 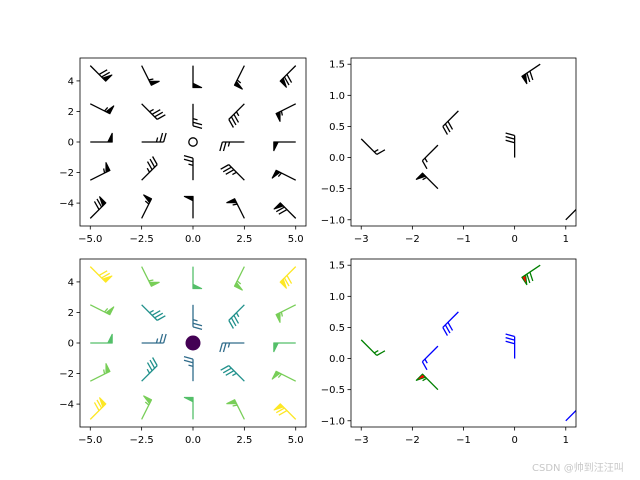 What do you see at coordinates (71, 282) in the screenshot?
I see `y-tick-label: 4` at bounding box center [71, 282].